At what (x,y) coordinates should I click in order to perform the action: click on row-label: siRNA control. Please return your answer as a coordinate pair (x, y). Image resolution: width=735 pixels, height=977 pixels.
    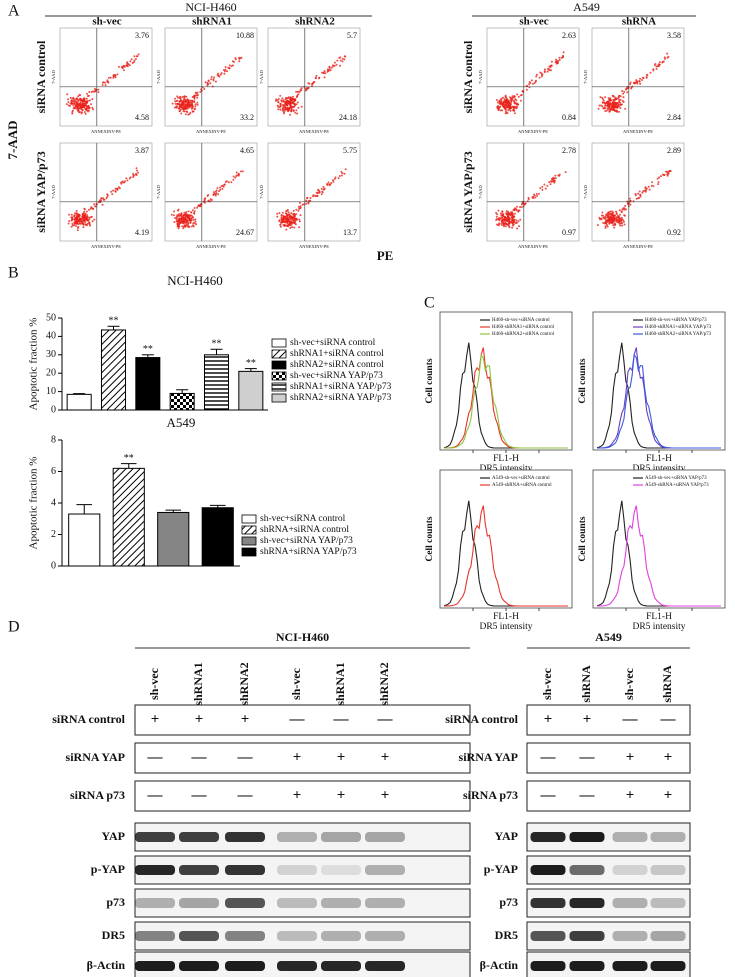
    Looking at the image, I should click on (41, 76).